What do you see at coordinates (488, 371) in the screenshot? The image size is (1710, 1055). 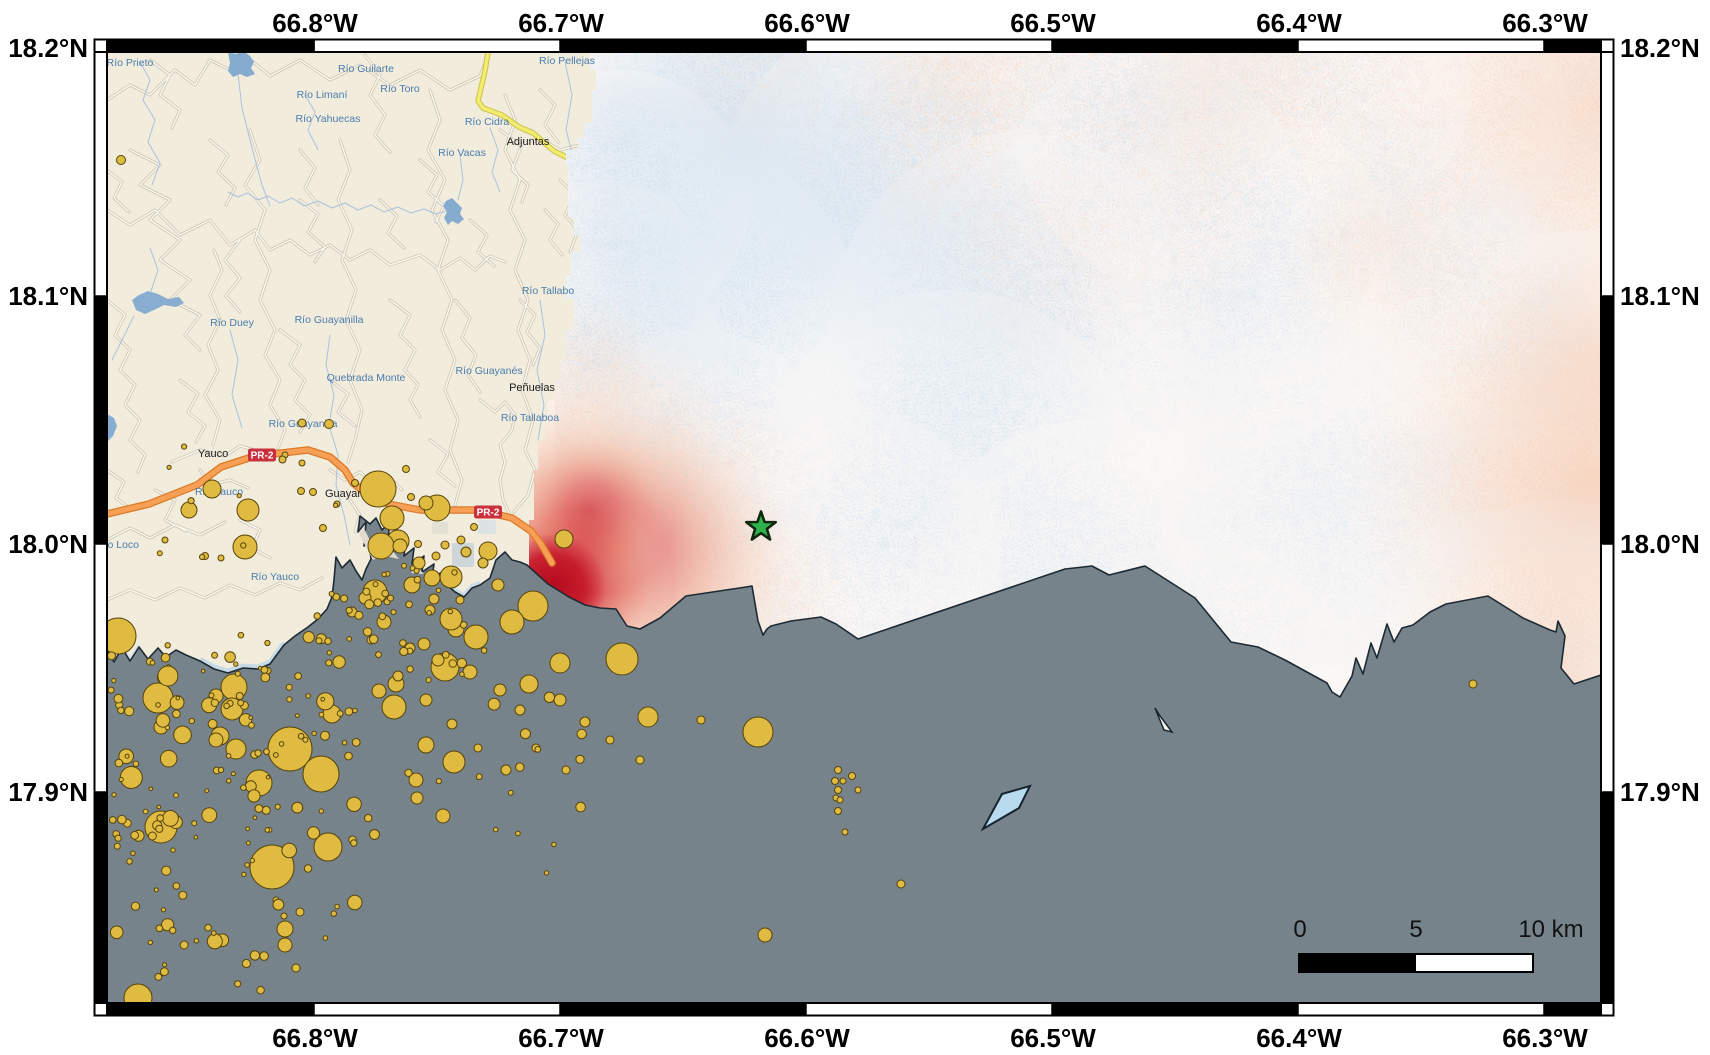 I see `svg-text: Río Guayanés` at bounding box center [488, 371].